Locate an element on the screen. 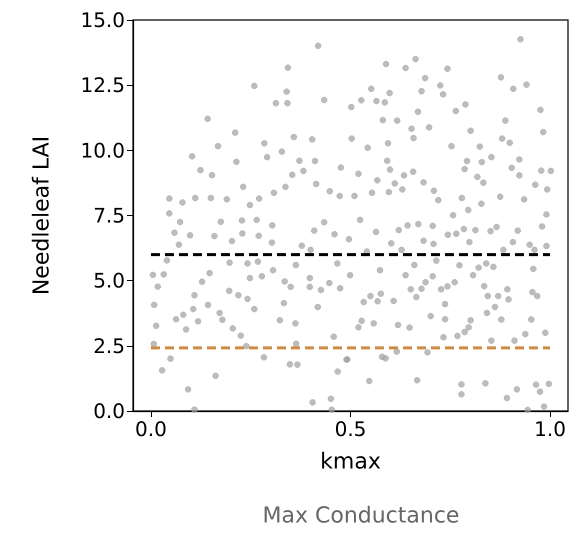 The width and height of the screenshot is (577, 537). y-tick-label: 0.0 is located at coordinates (109, 411).